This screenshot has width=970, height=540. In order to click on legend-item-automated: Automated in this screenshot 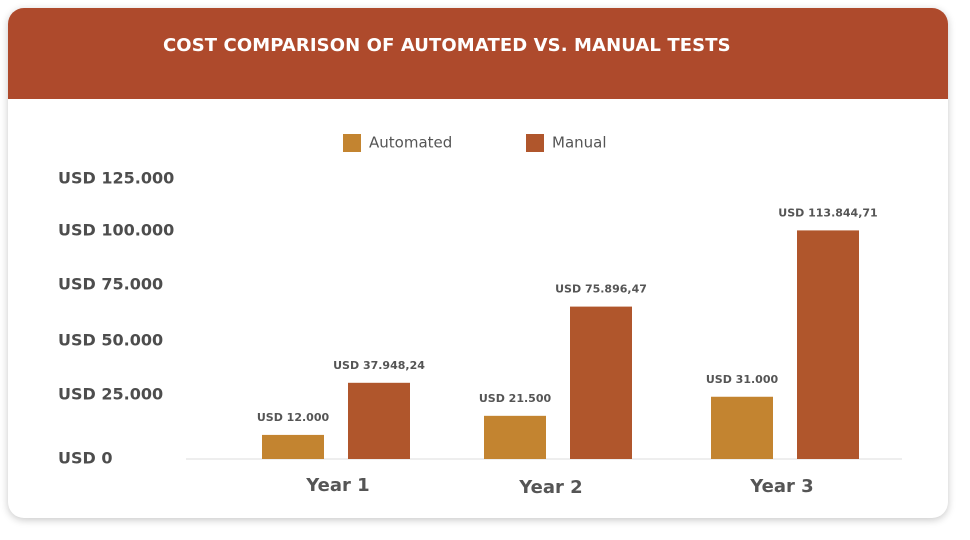, I will do `click(397, 143)`.